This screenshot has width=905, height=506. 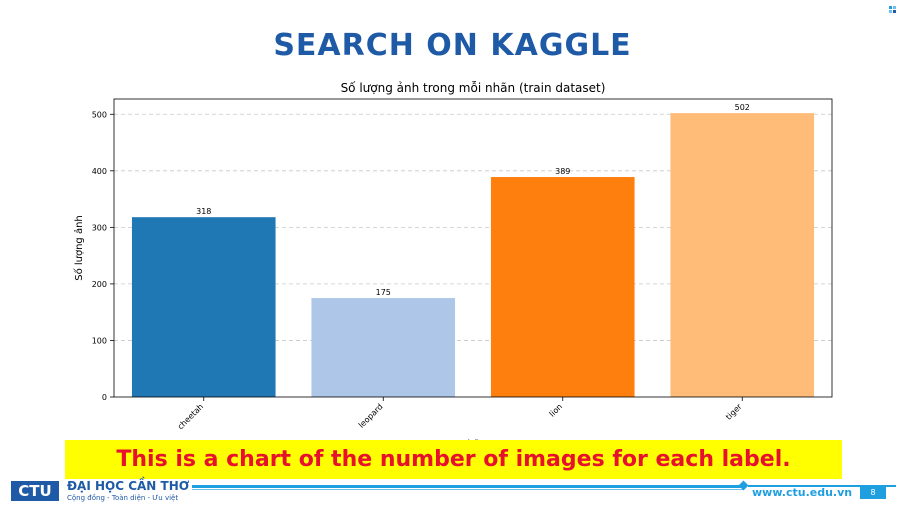 What do you see at coordinates (99, 284) in the screenshot?
I see `y-tick-label: 200` at bounding box center [99, 284].